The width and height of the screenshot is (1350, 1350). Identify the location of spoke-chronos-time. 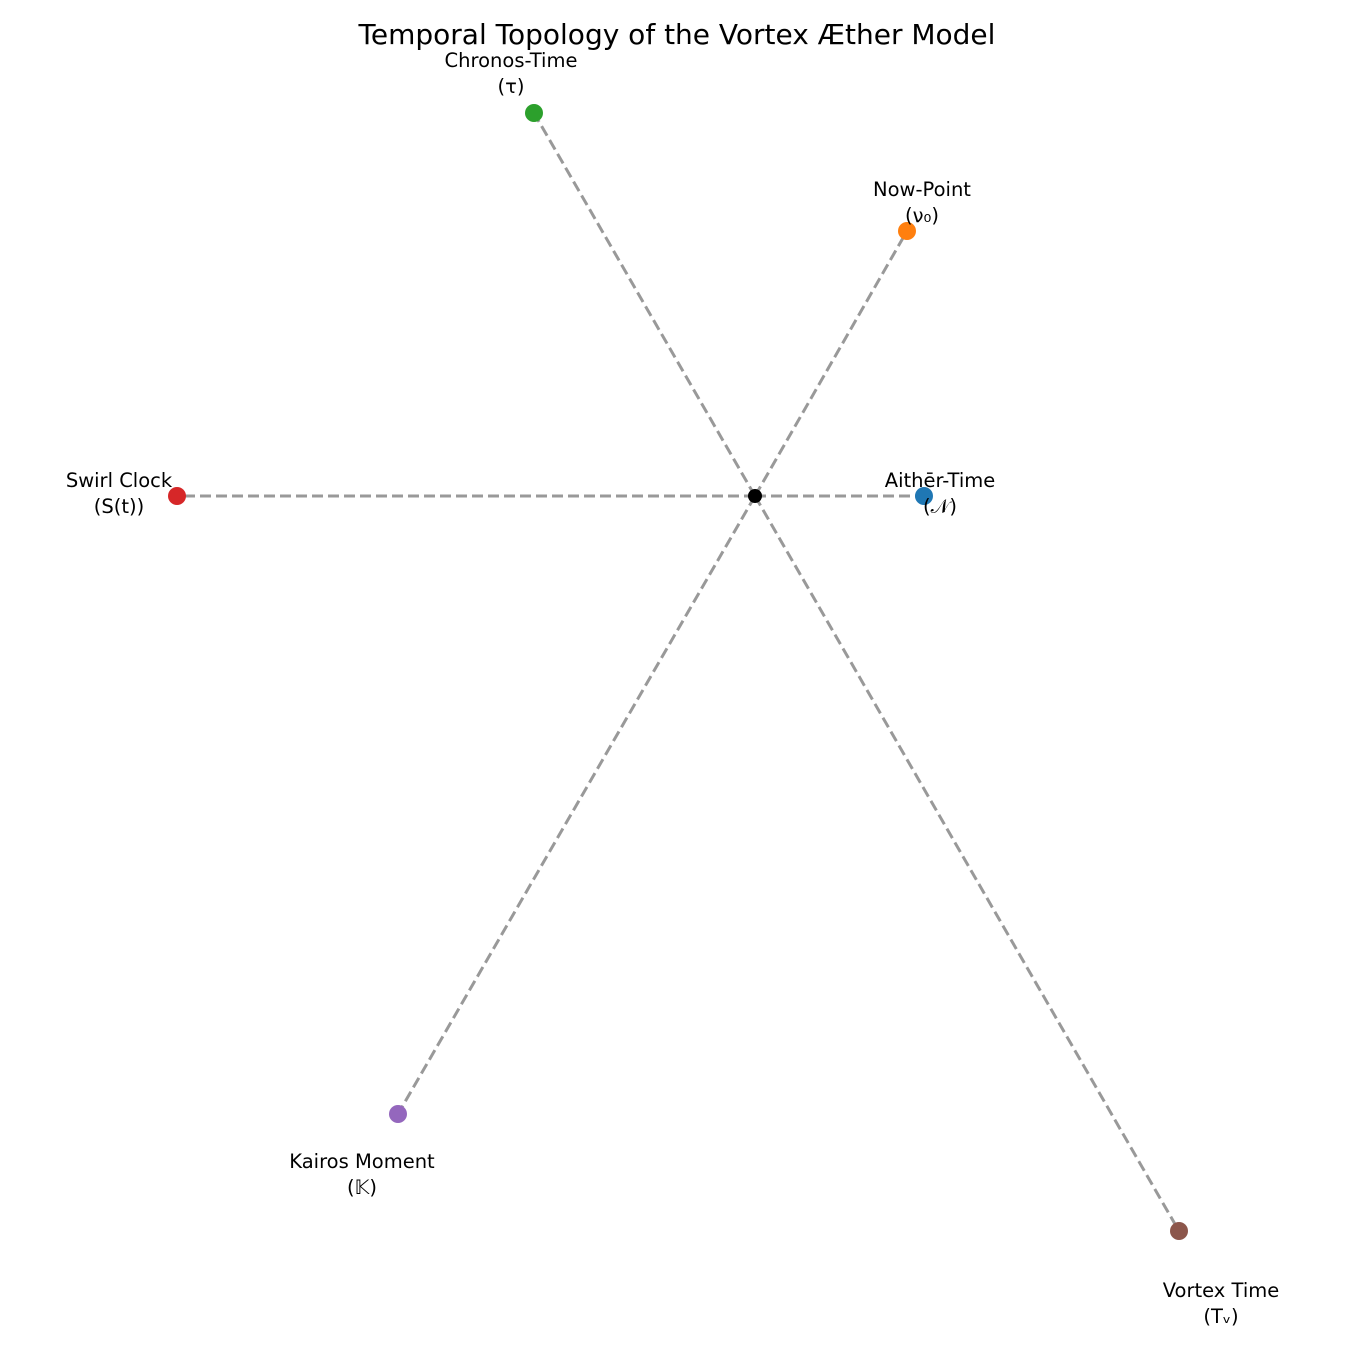
(644, 304).